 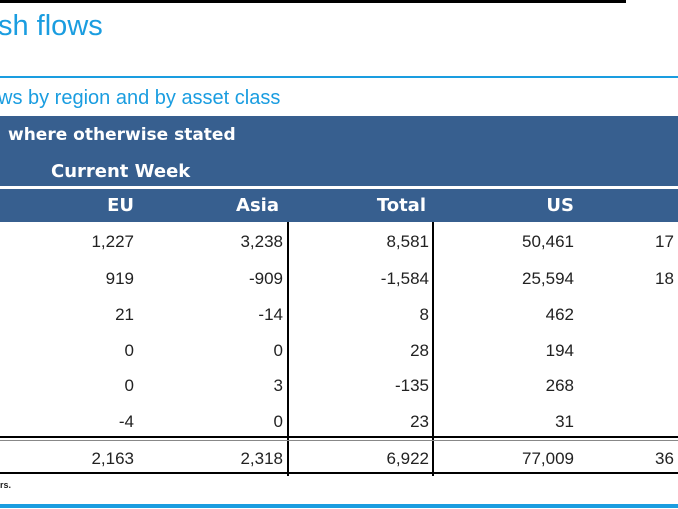 I want to click on table-cell-next-column: 17, so click(x=664, y=241).